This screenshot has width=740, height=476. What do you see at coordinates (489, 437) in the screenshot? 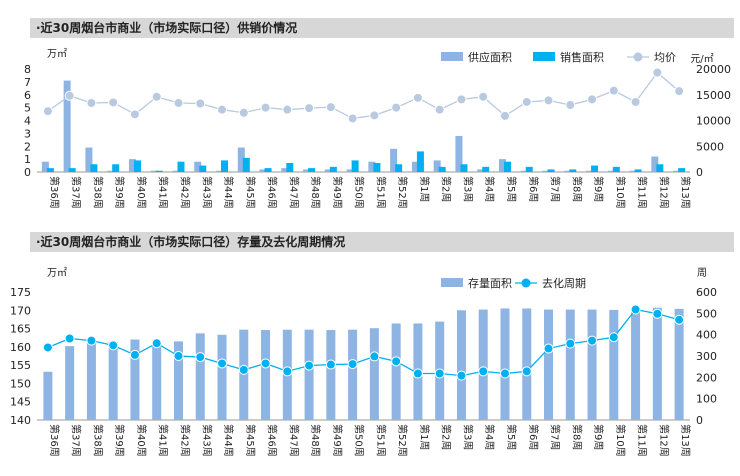
I see `chart2-category-label: 第4周` at bounding box center [489, 437].